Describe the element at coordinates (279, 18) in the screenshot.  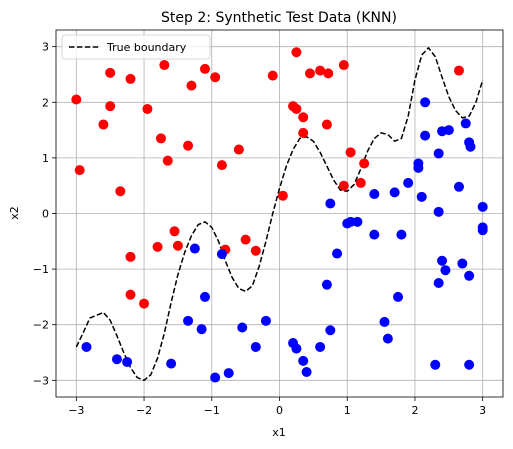
I see `chart-title: Step 2: Synthetic Test Data (KNN)` at that location.